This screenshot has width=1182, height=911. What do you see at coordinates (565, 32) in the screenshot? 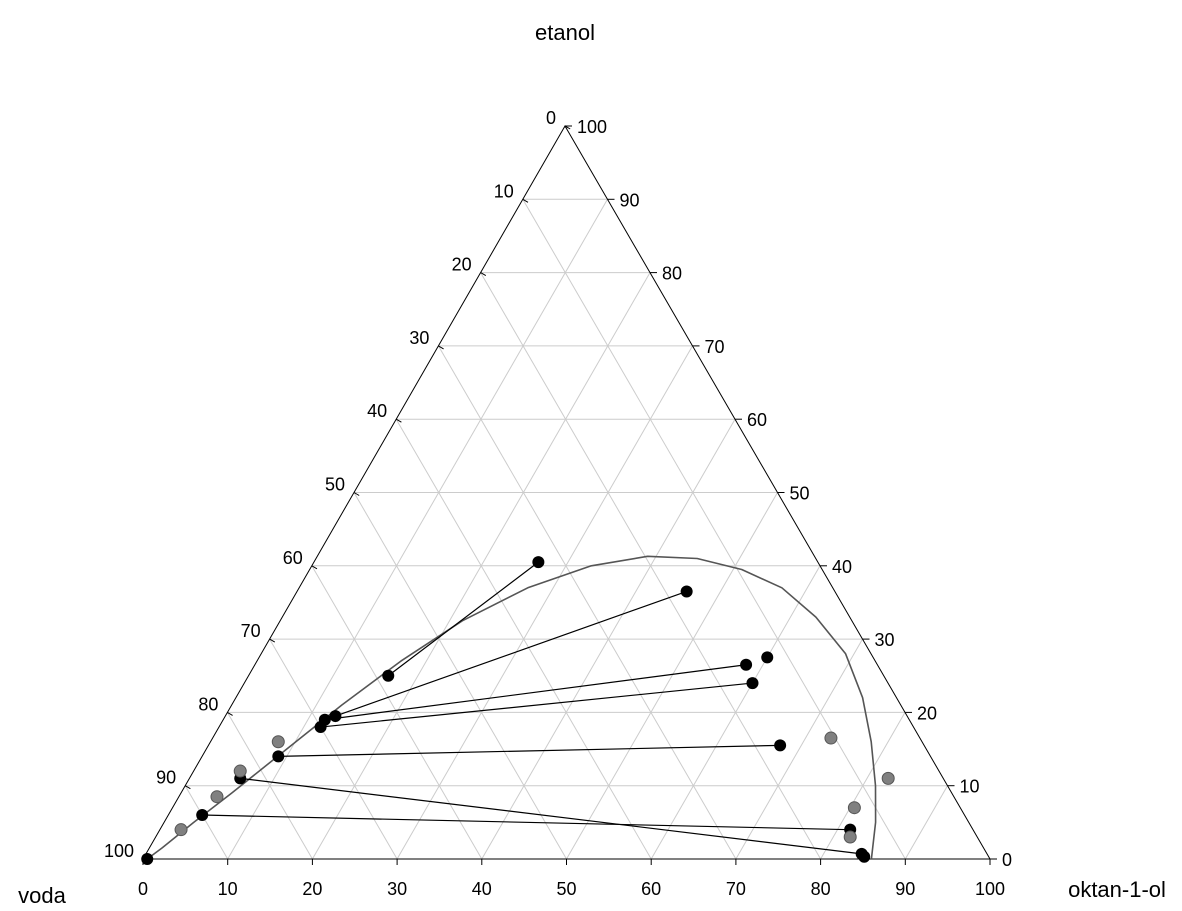
I see `top-component-label: etanol` at bounding box center [565, 32].